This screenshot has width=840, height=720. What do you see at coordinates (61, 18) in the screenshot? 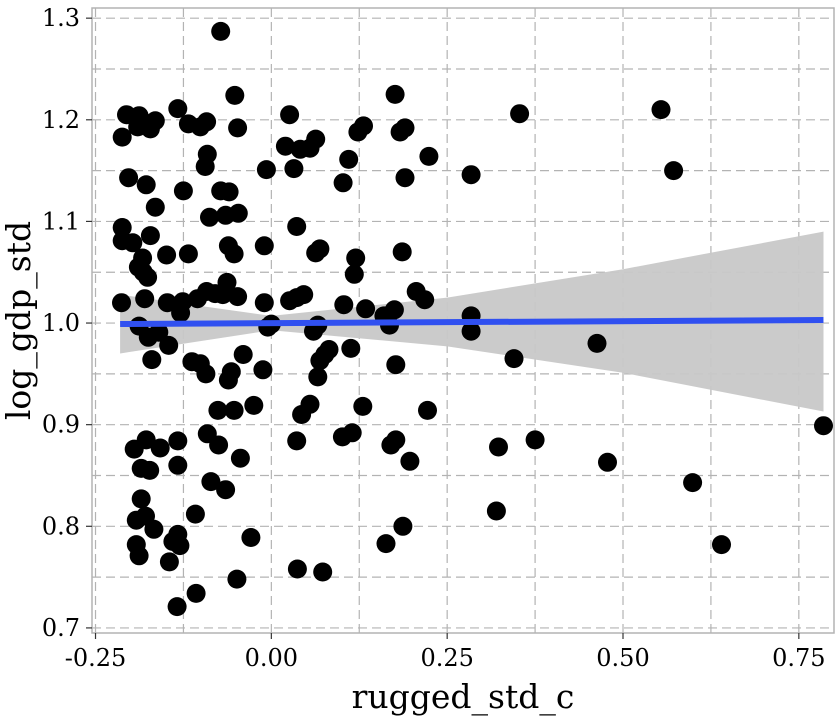
I see `y-tick-label: 1.3` at bounding box center [61, 18].